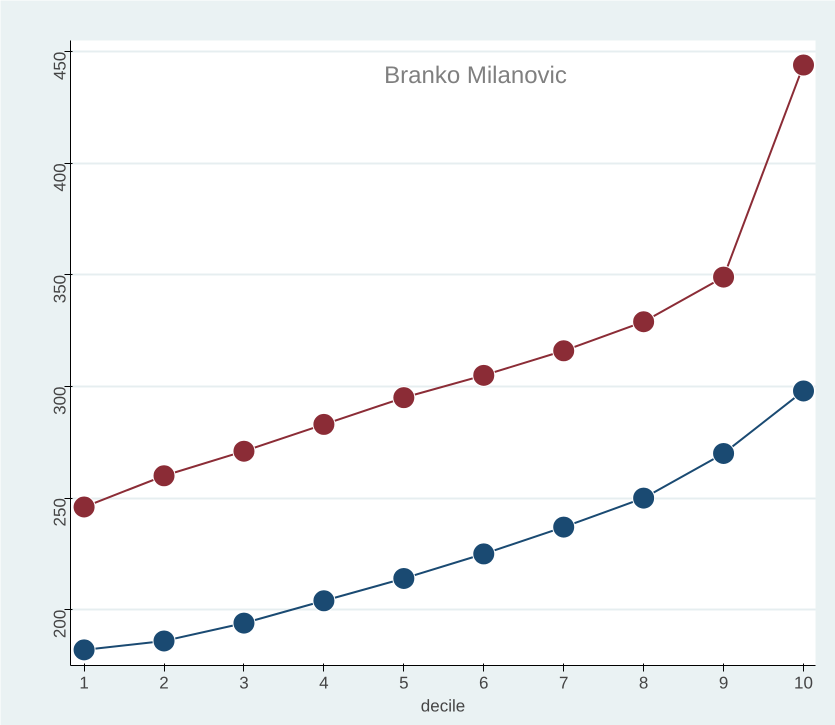  I want to click on x-axis-title: decile, so click(443, 706).